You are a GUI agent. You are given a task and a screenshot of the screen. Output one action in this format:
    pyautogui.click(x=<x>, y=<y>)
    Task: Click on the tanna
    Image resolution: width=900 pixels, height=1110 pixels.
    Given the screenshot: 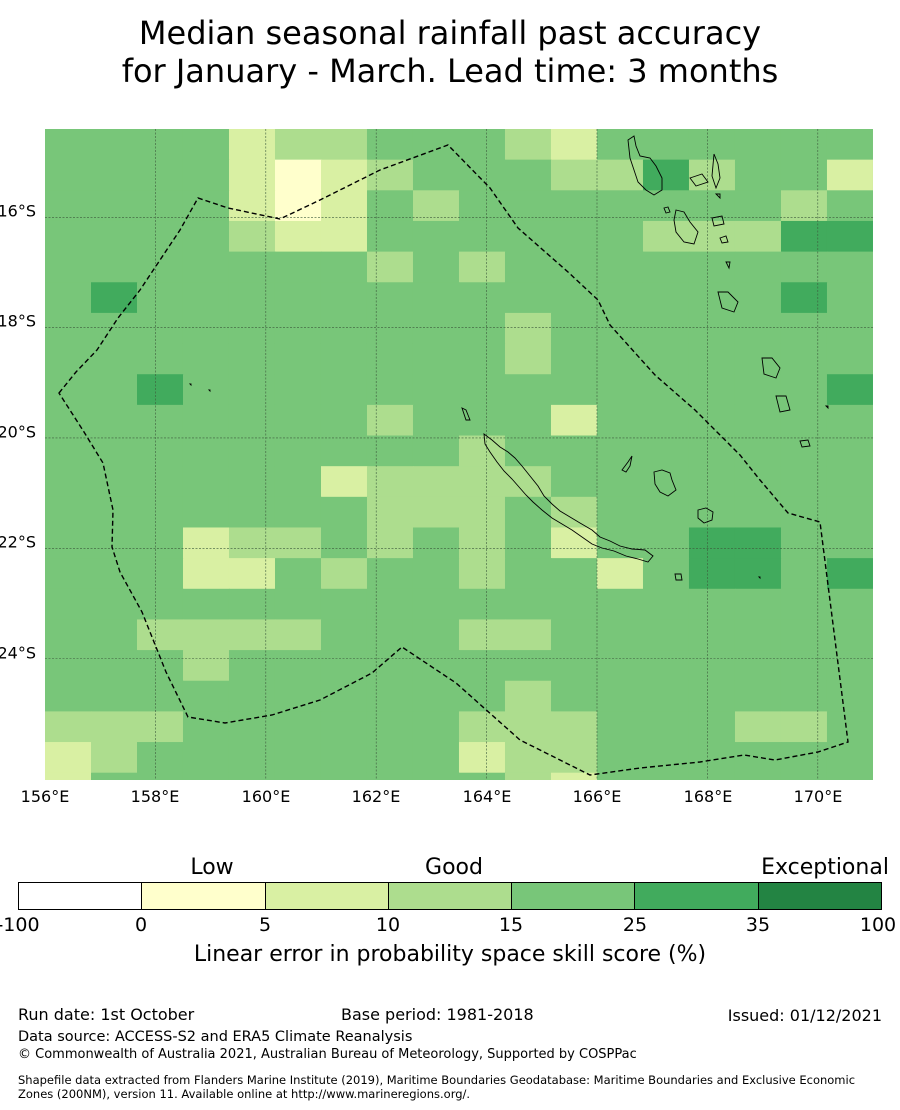 What is the action you would take?
    pyautogui.click(x=783, y=404)
    